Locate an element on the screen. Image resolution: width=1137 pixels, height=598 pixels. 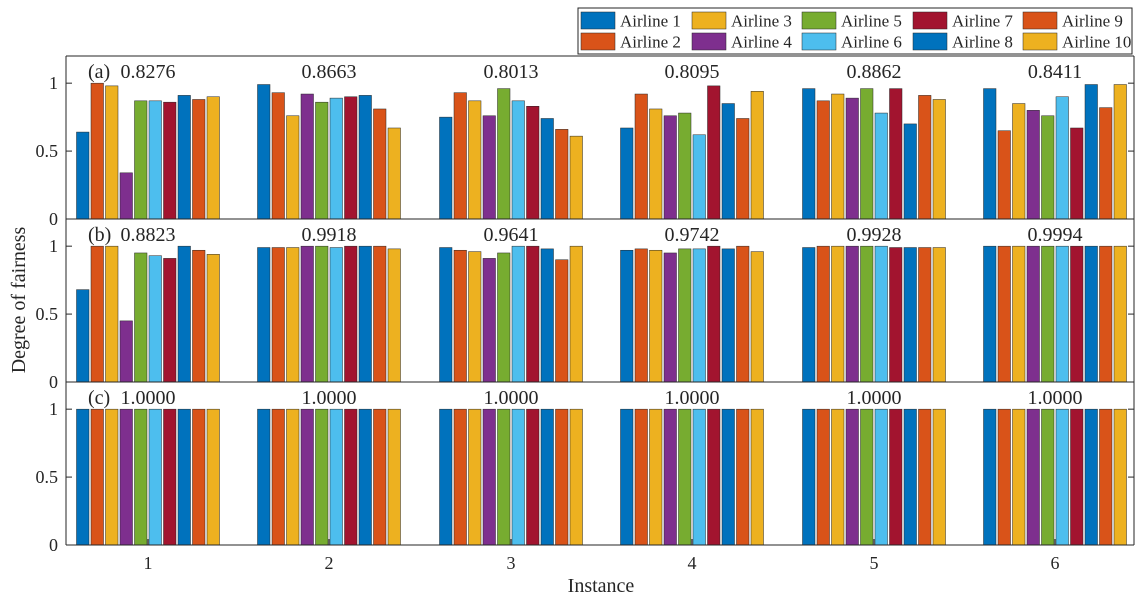
y-tick-label: 1 is located at coordinates (53, 246).